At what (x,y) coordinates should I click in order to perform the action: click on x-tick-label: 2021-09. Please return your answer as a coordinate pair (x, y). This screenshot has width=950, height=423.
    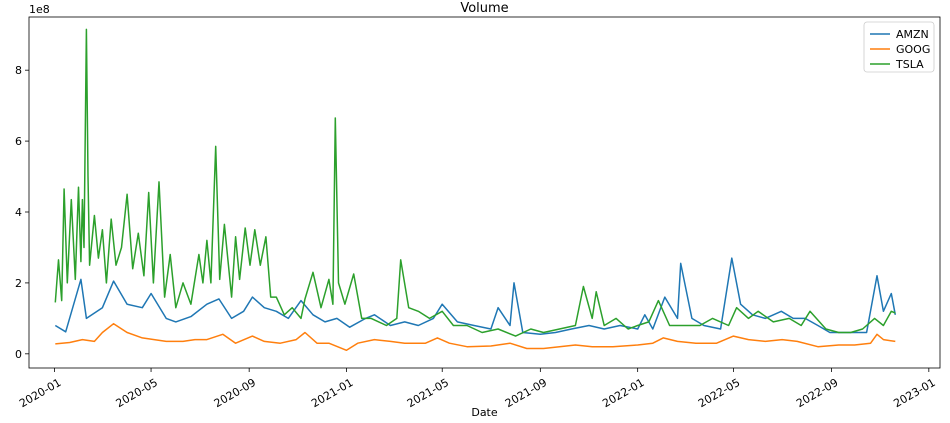
    Looking at the image, I should click on (526, 393).